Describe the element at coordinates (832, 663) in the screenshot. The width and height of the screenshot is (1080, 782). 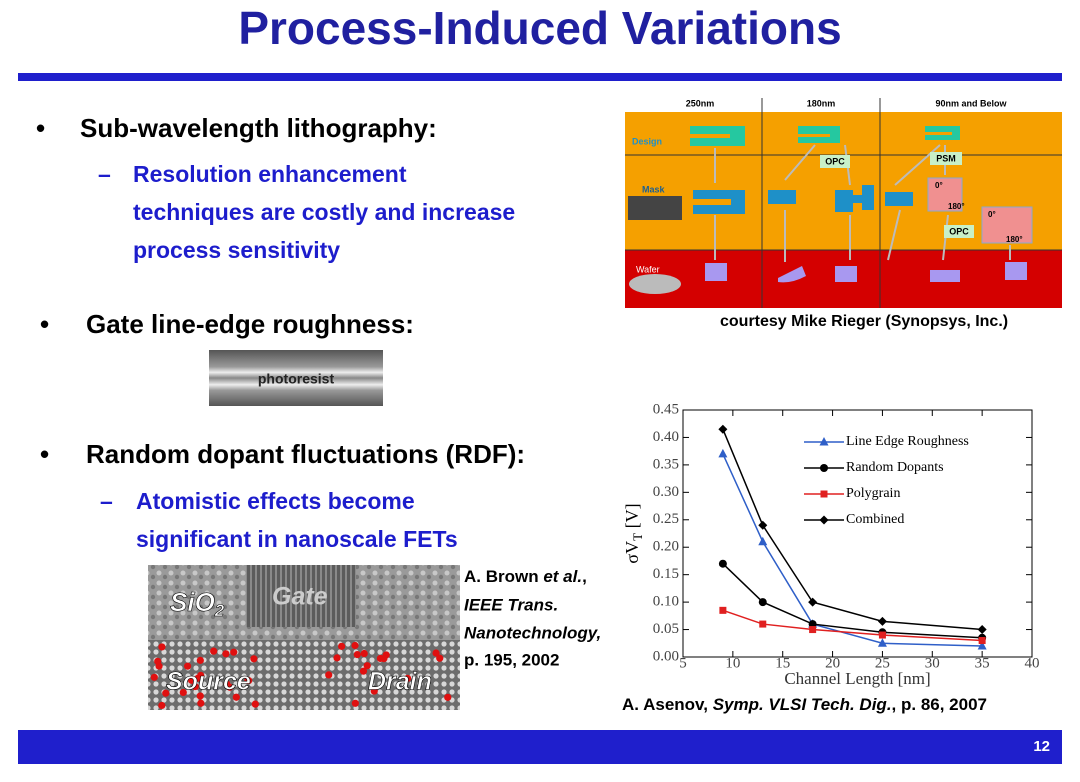
I see `x-tick-label: 20` at that location.